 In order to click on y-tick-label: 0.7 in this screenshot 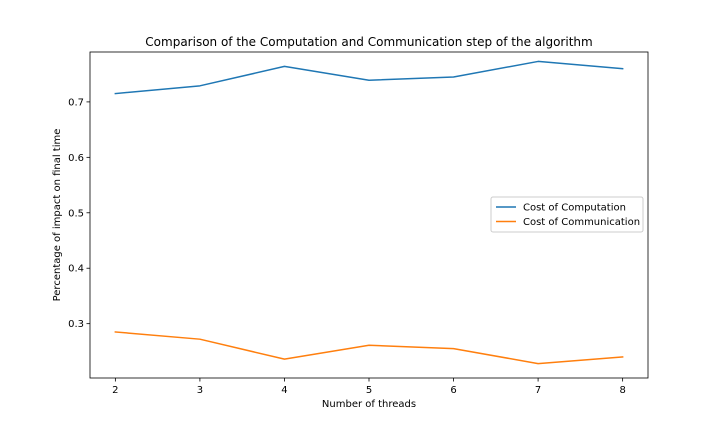, I will do `click(76, 102)`.